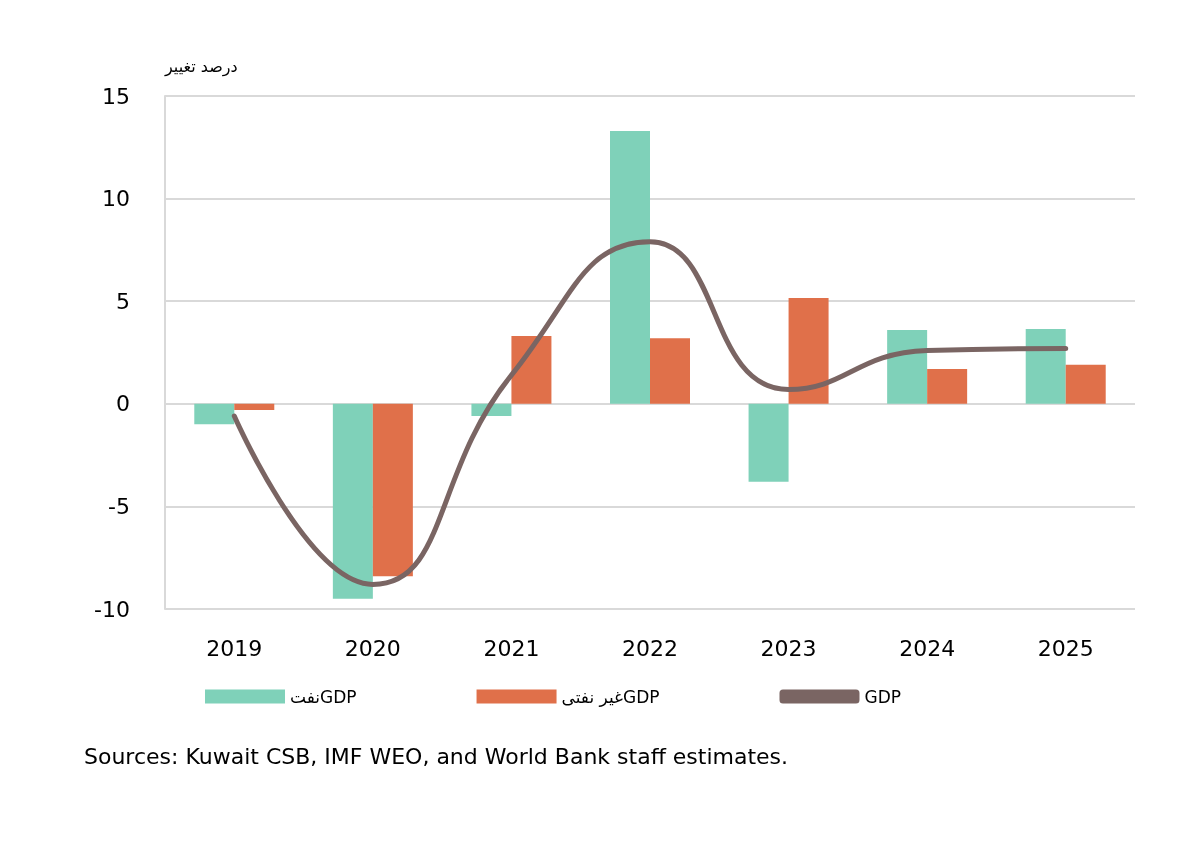 Image resolution: width=1200 pixels, height=845 pixels. Describe the element at coordinates (123, 301) in the screenshot. I see `y-tick-label: 5` at that location.